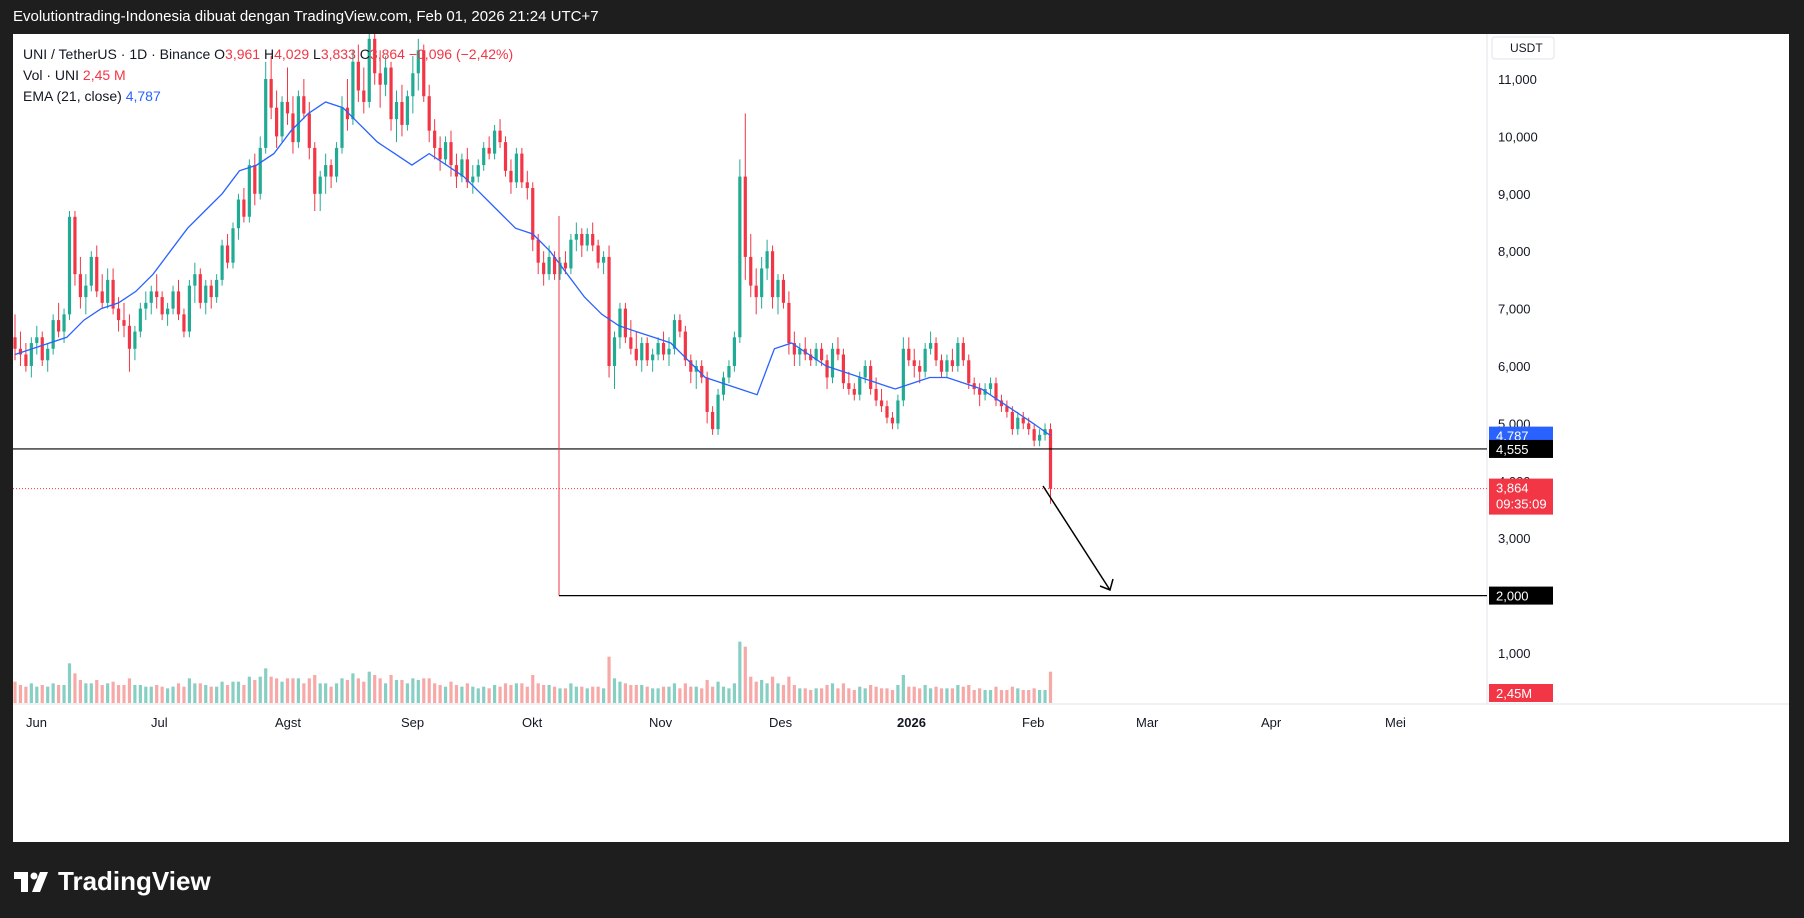 Image resolution: width=1804 pixels, height=918 pixels. I want to click on tradingview-logo: TradingView, so click(112, 881).